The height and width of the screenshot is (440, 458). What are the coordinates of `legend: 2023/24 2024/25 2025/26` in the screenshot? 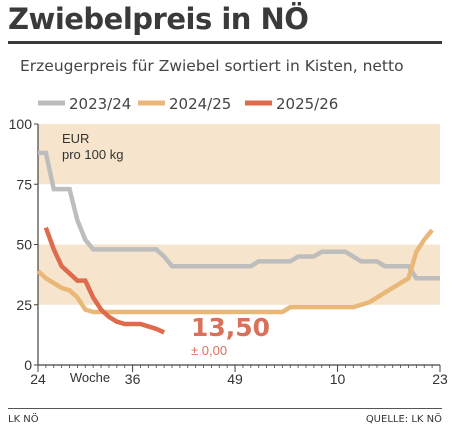 It's located at (188, 104).